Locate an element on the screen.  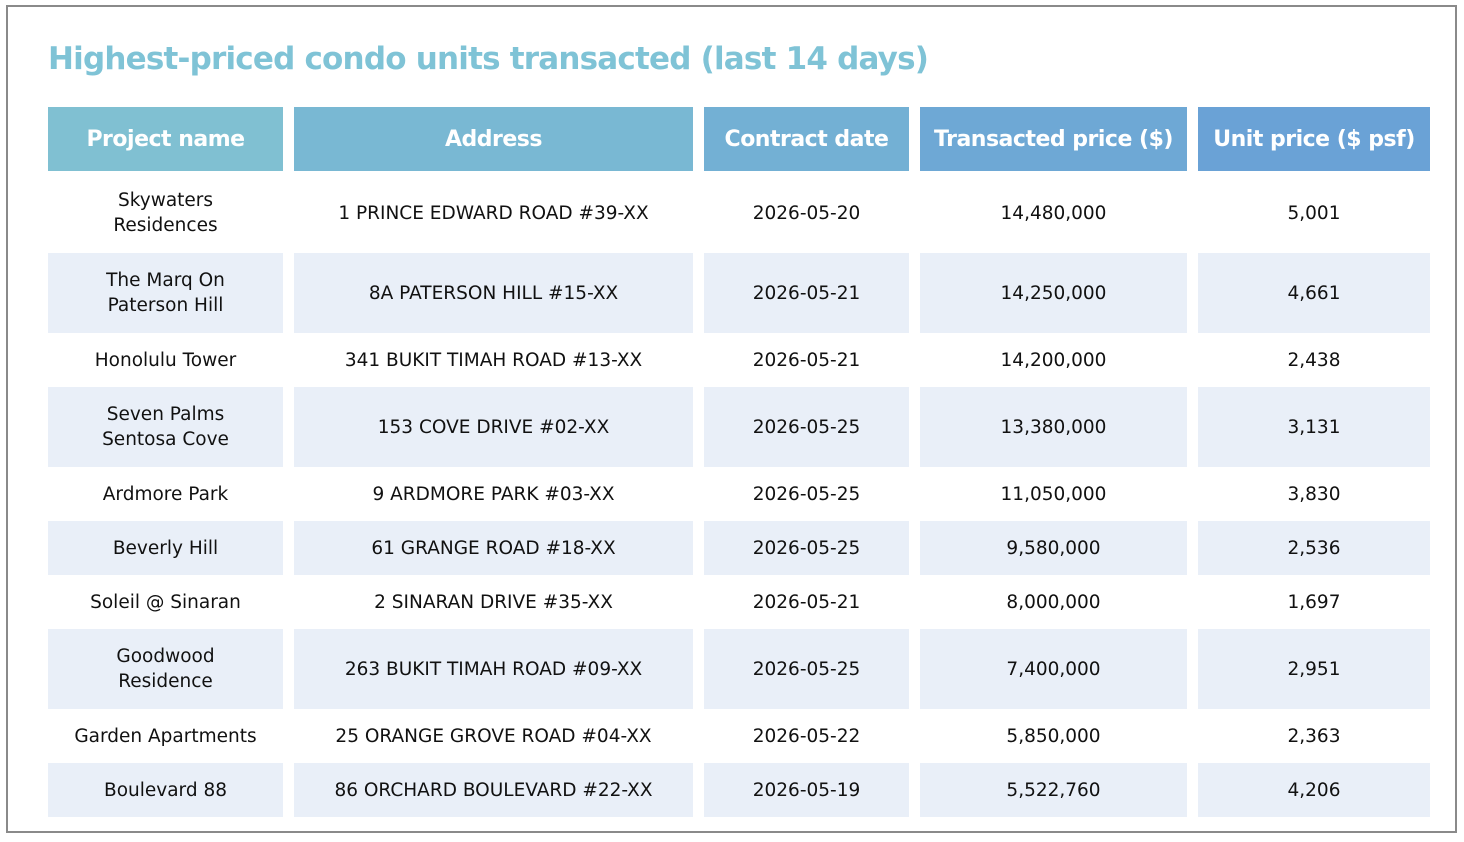
cell-address: 1 PRINCE EDWARD ROAD #39-XX is located at coordinates (493, 213).